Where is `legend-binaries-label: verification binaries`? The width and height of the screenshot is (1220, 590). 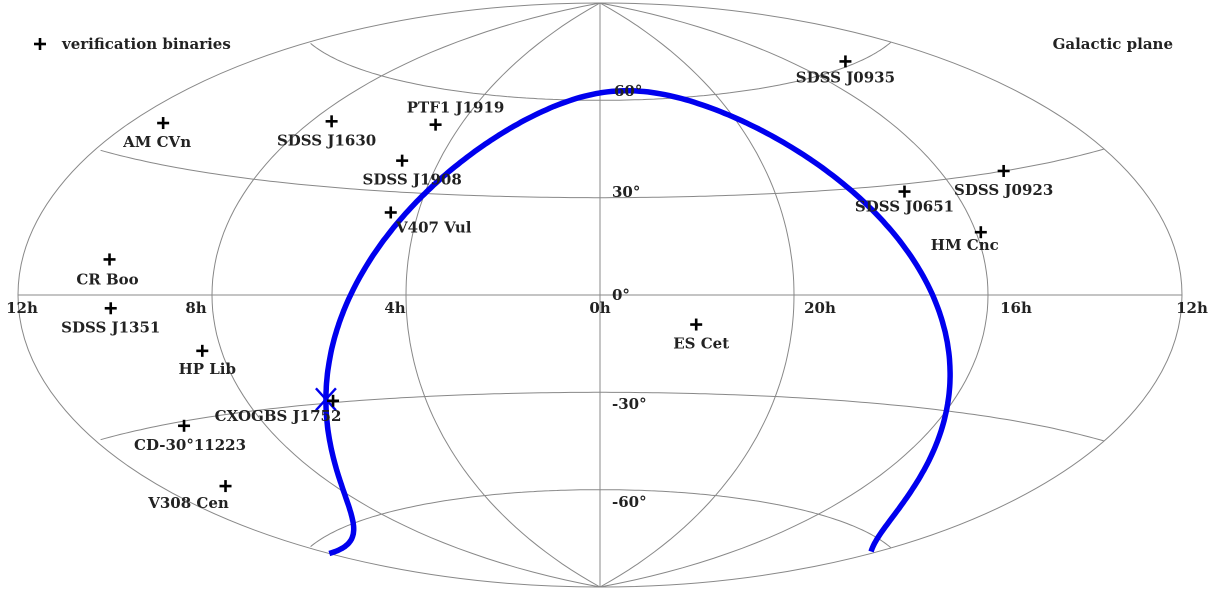 legend-binaries-label: verification binaries is located at coordinates (146, 44).